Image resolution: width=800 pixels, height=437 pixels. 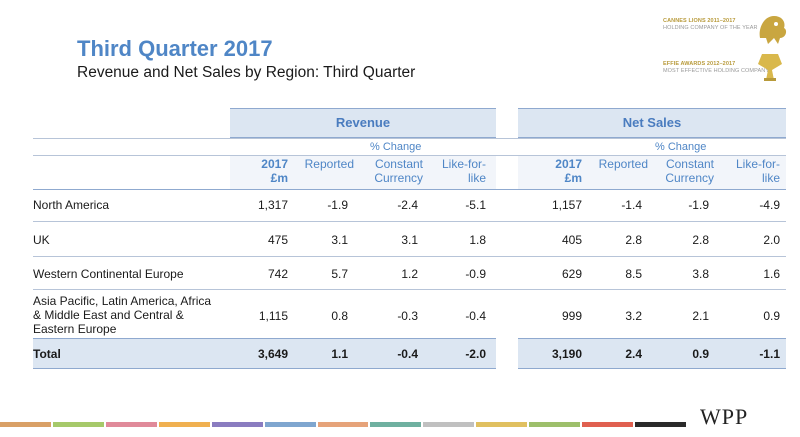 I want to click on table-row-region: Western Continental Europe, so click(x=108, y=274).